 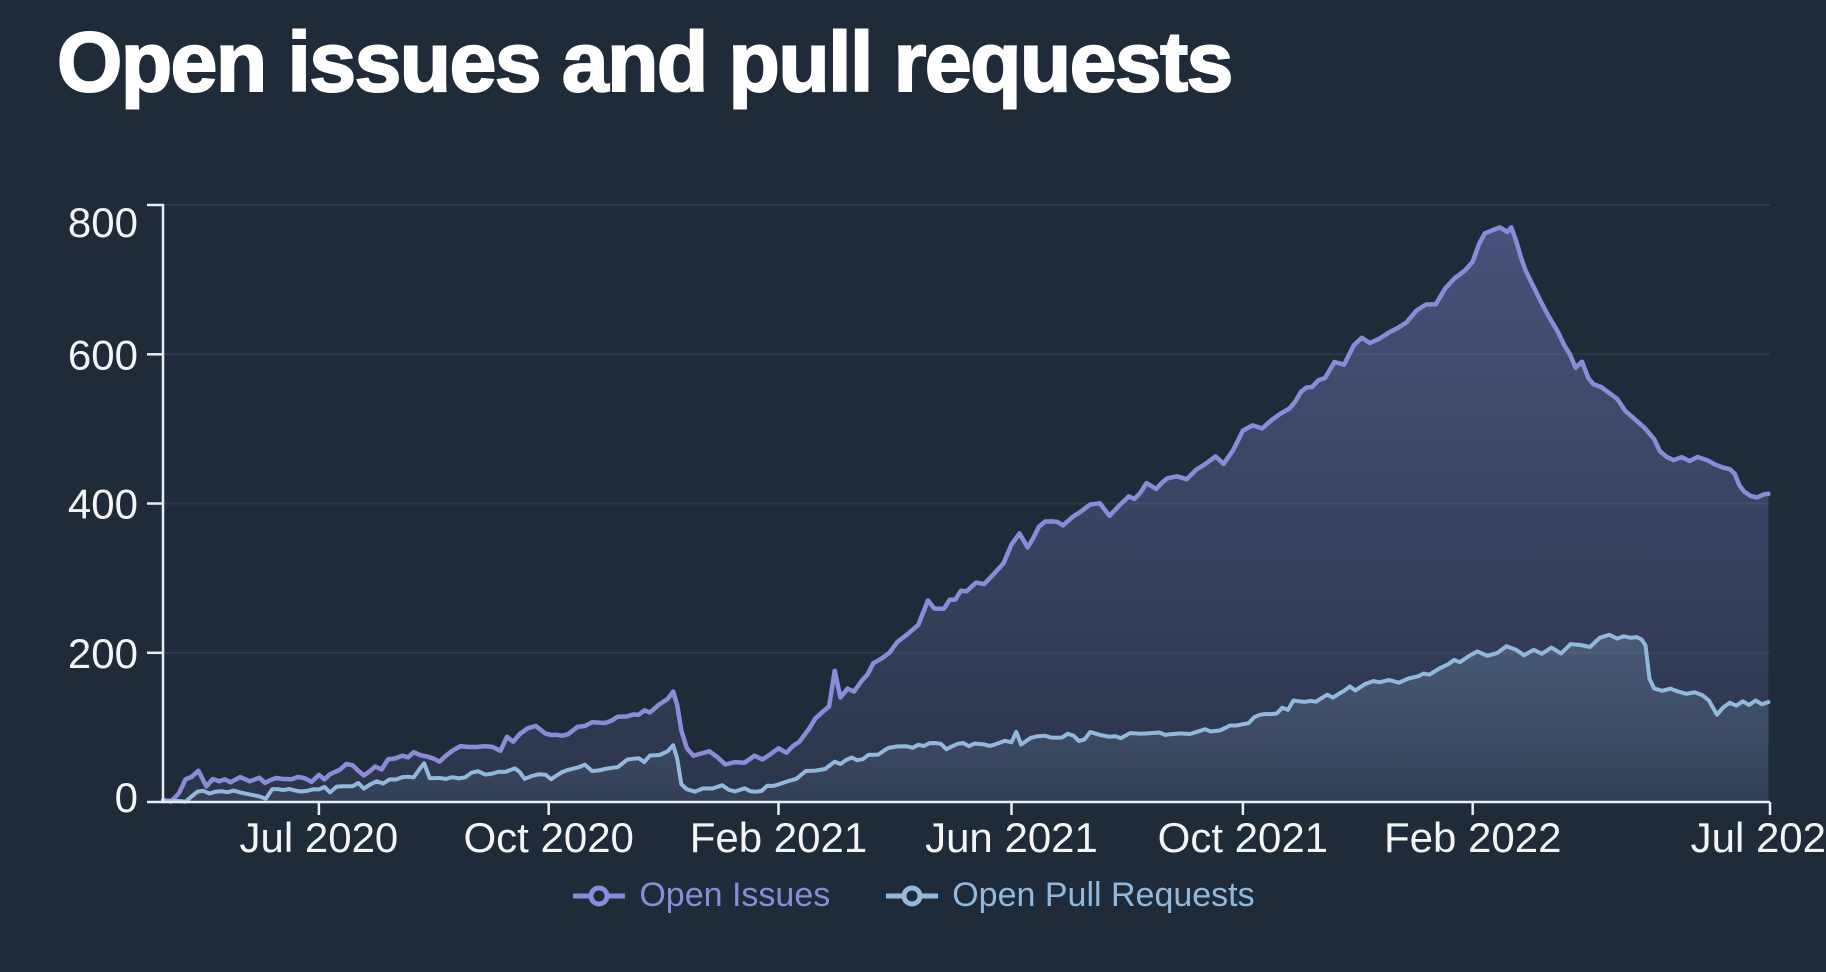 I want to click on legend-item-open-issues: Open Issues, so click(x=700, y=895).